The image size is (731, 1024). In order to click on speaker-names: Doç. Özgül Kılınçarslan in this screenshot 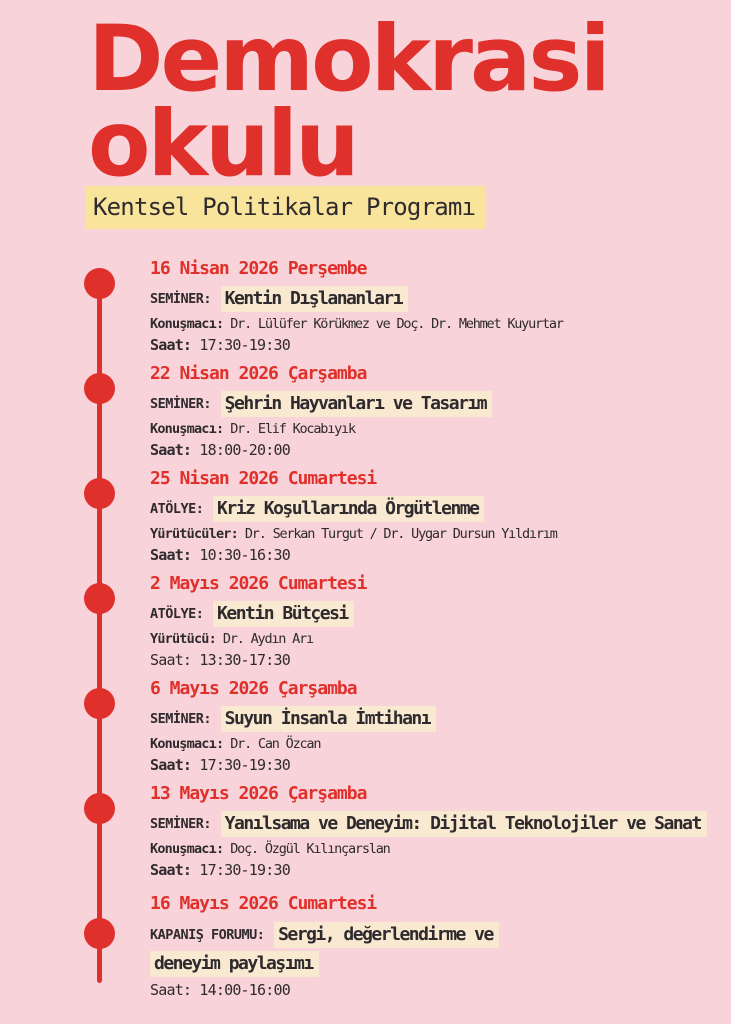, I will do `click(310, 849)`.